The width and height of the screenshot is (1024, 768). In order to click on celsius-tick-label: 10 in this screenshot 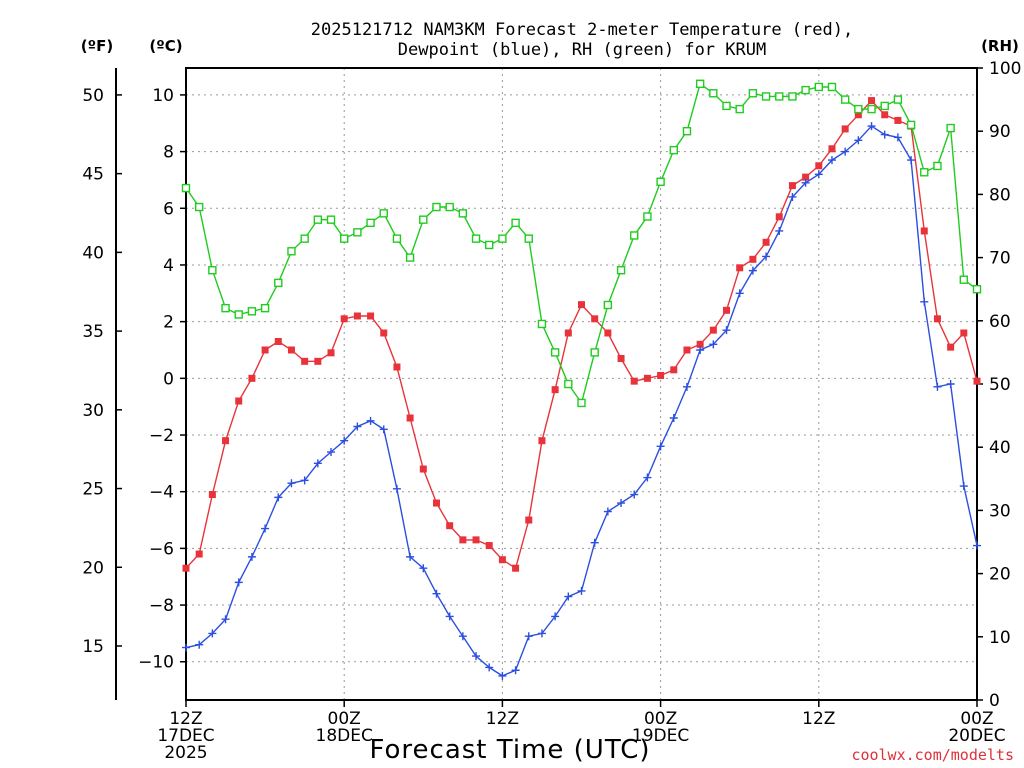, I will do `click(163, 96)`.